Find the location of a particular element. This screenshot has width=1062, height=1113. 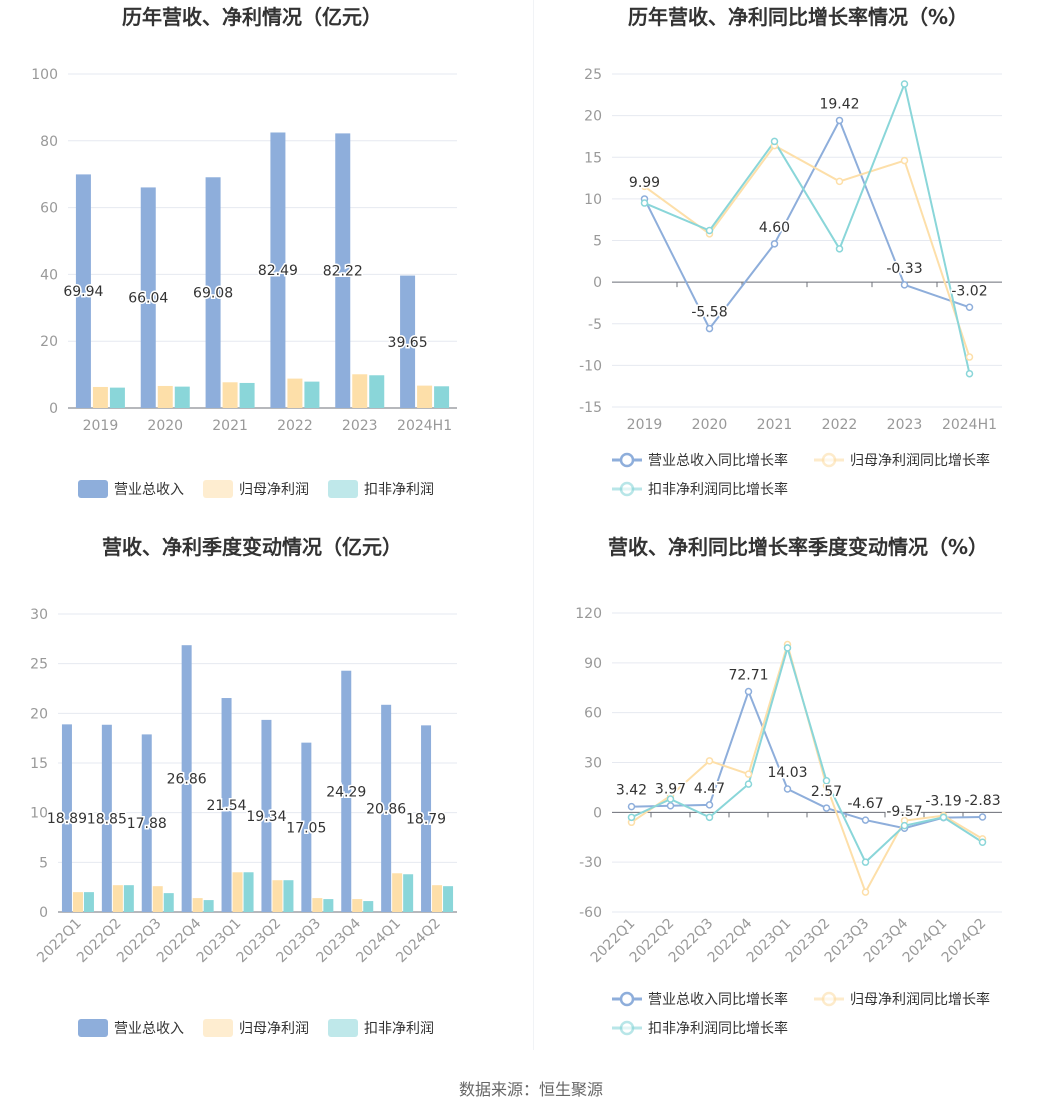

y-tick-label: 120 is located at coordinates (588, 614).